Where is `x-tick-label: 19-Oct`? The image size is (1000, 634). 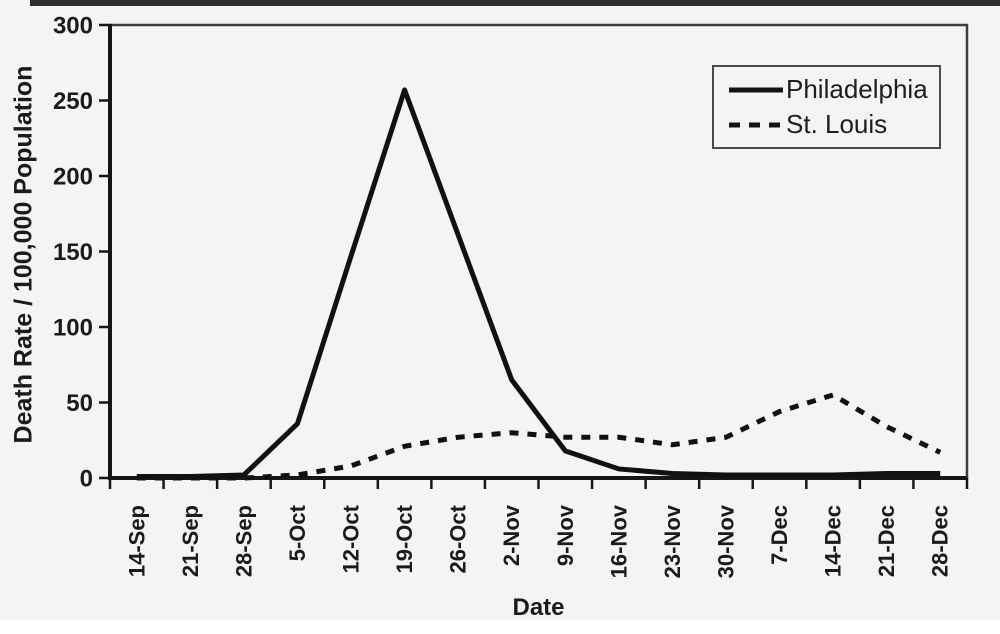
x-tick-label: 19-Oct is located at coordinates (404, 538).